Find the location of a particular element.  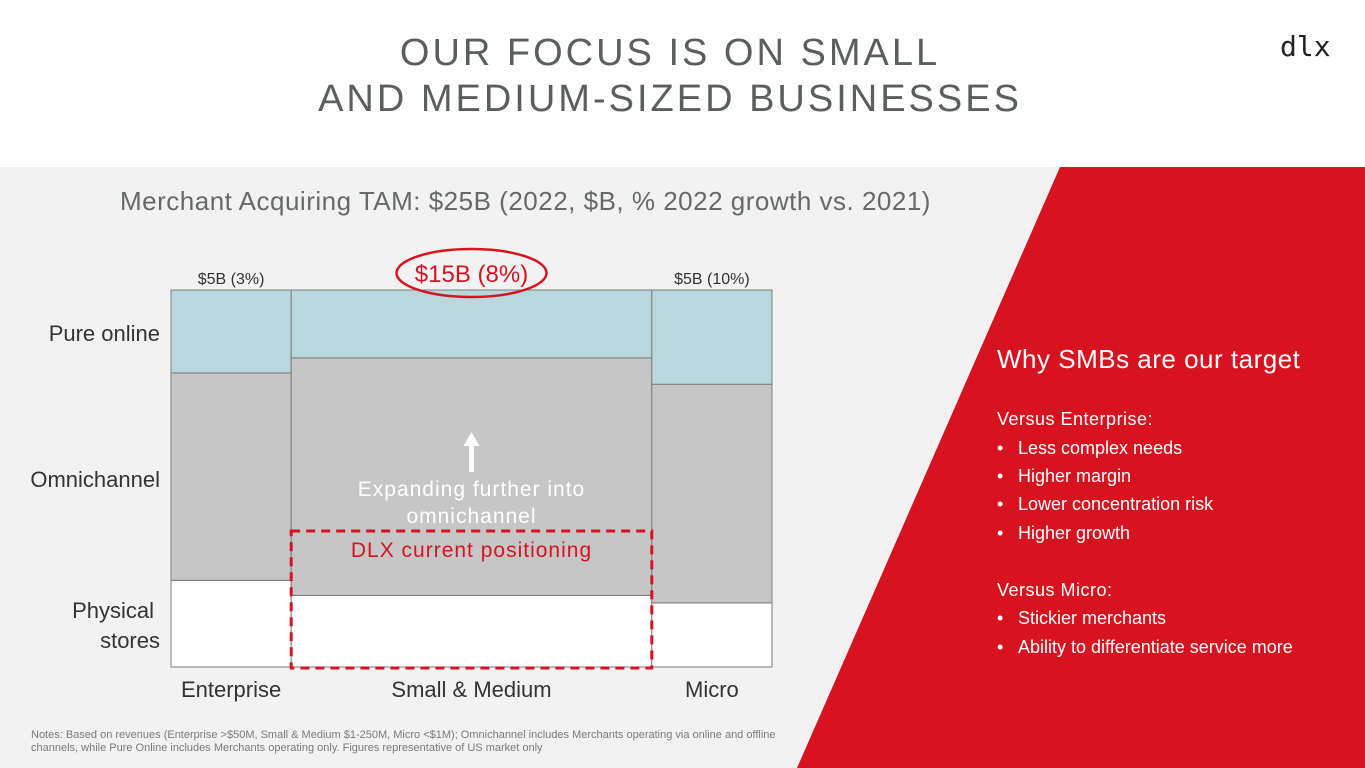

list-item: • Lower concentration risk is located at coordinates (1105, 504).